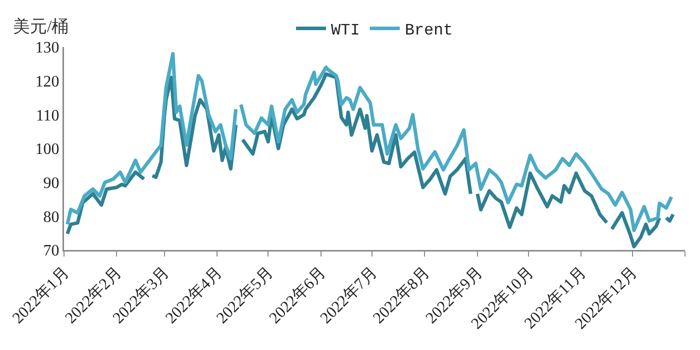 This screenshot has height=350, width=700. I want to click on y-tick-label: 110, so click(48, 115).